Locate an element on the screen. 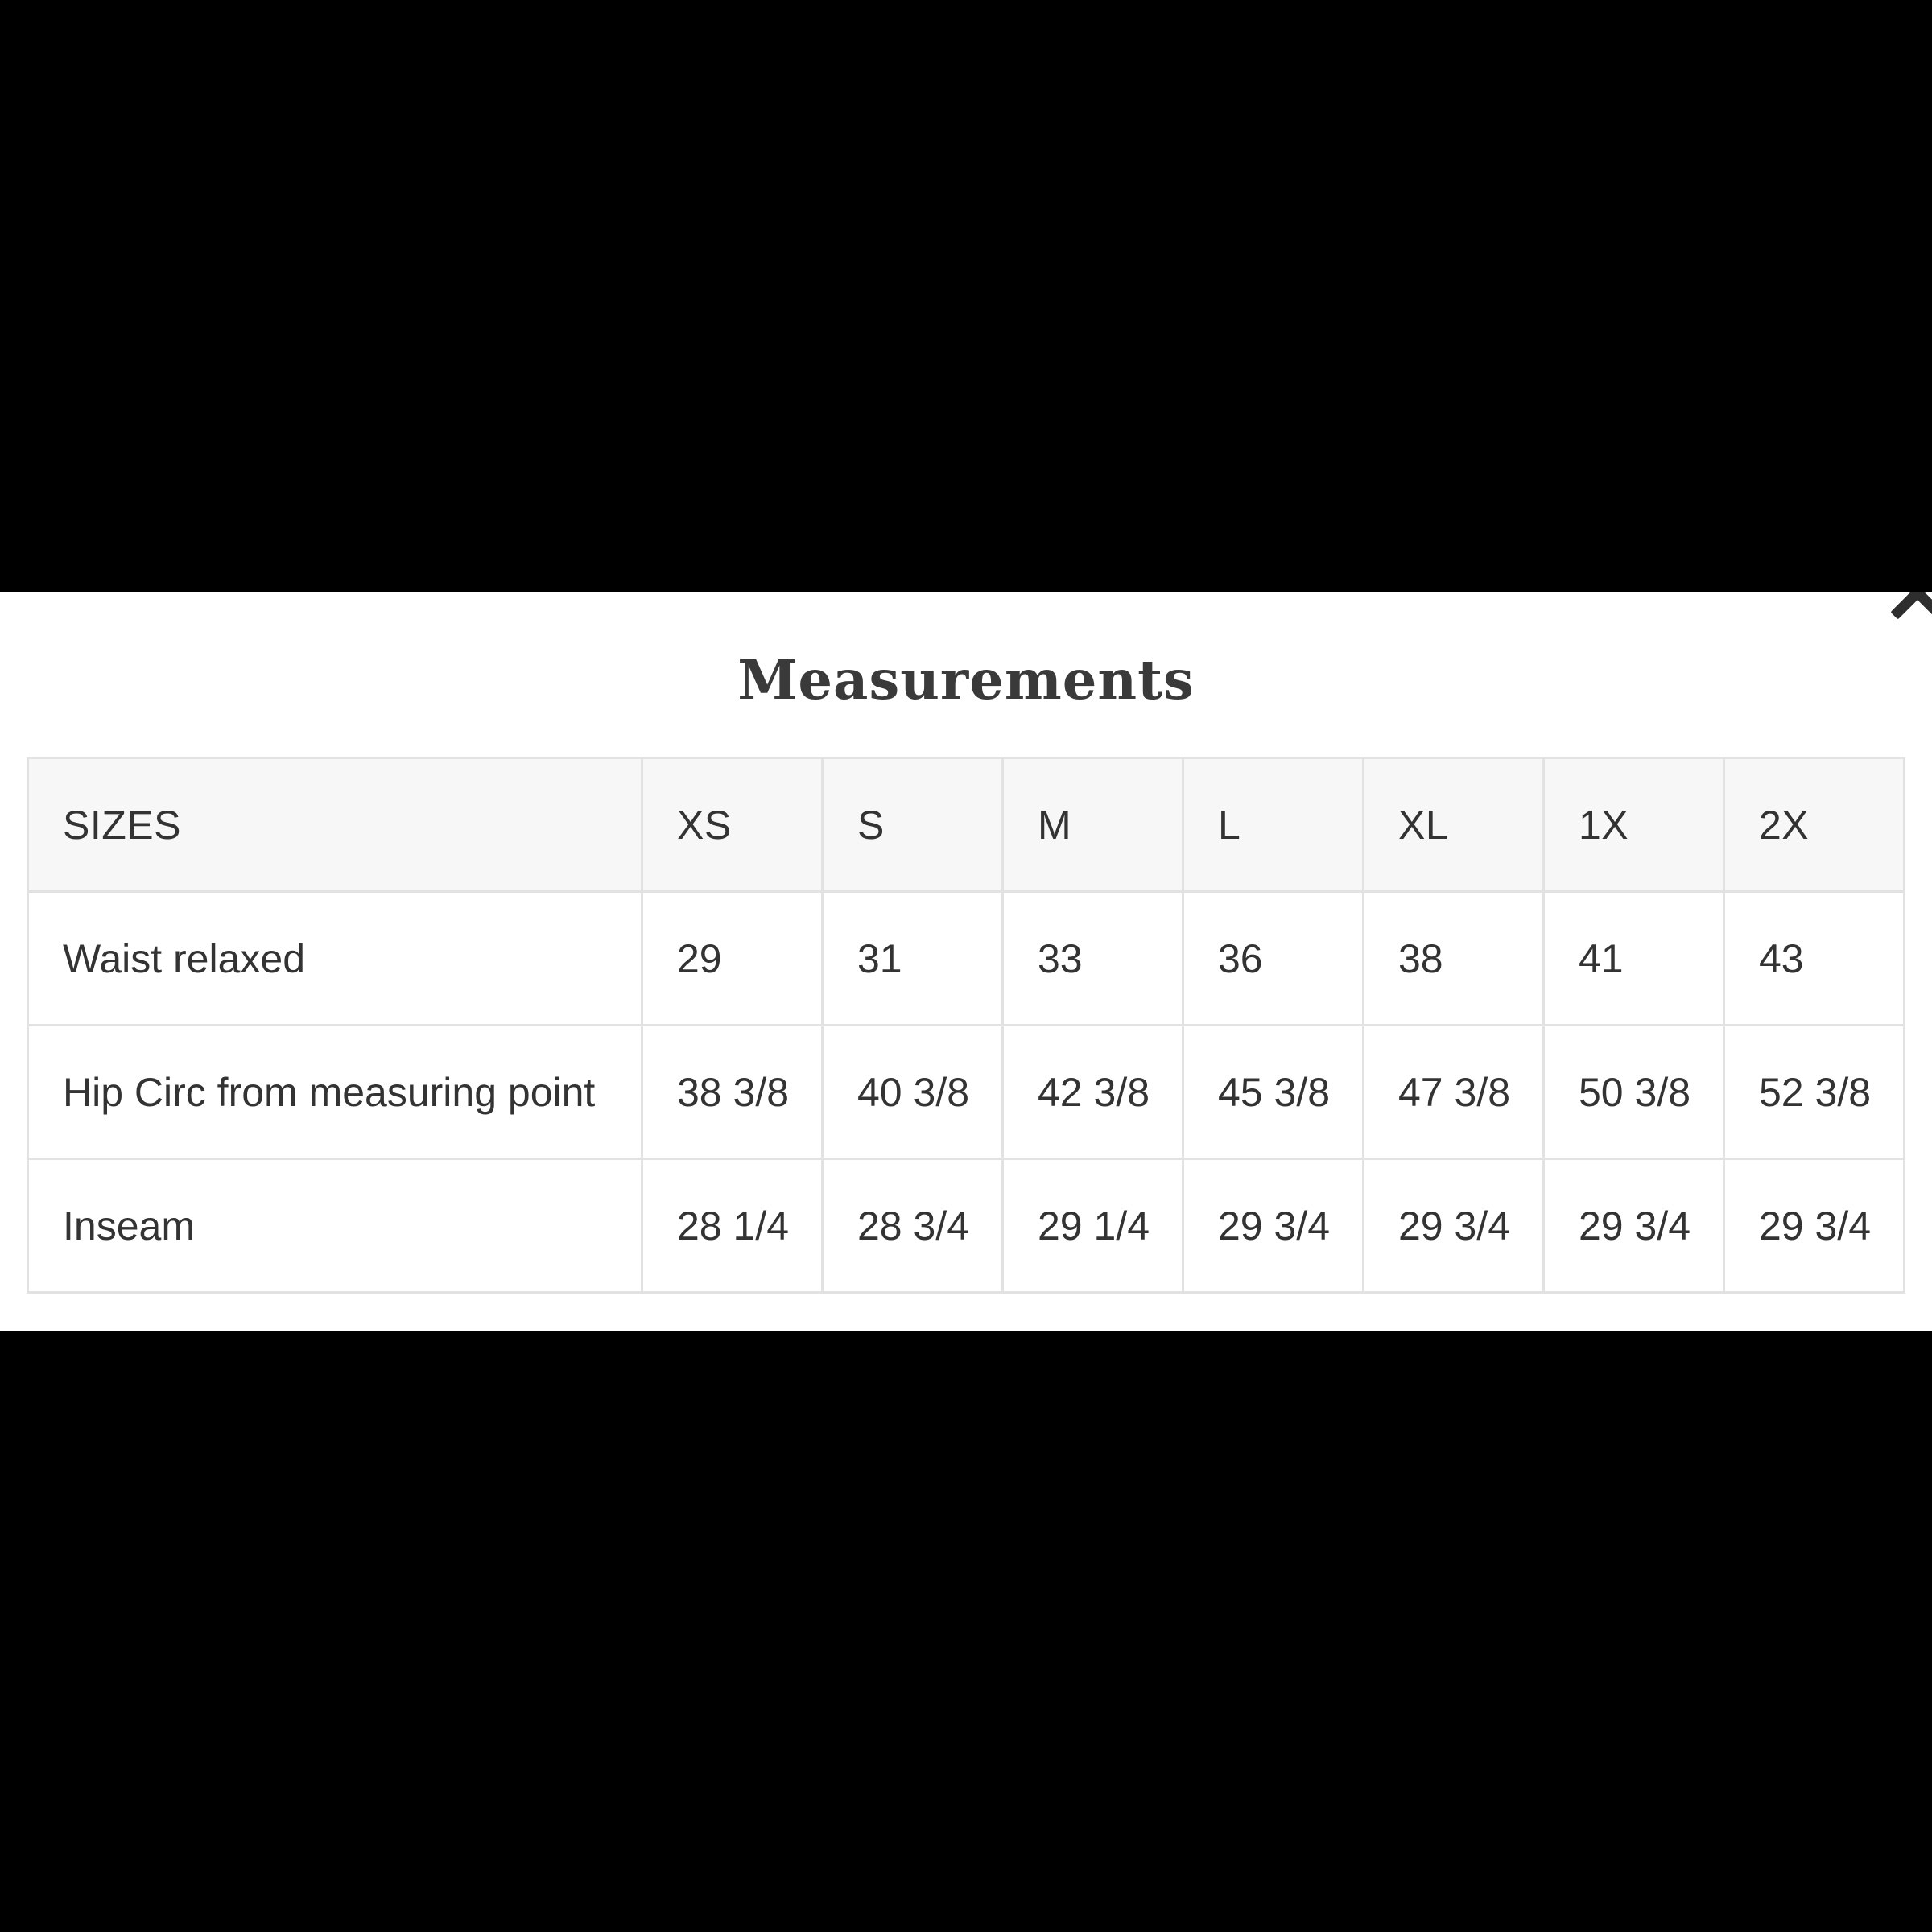 The height and width of the screenshot is (1932, 1932). cell-value: 43 is located at coordinates (1814, 958).